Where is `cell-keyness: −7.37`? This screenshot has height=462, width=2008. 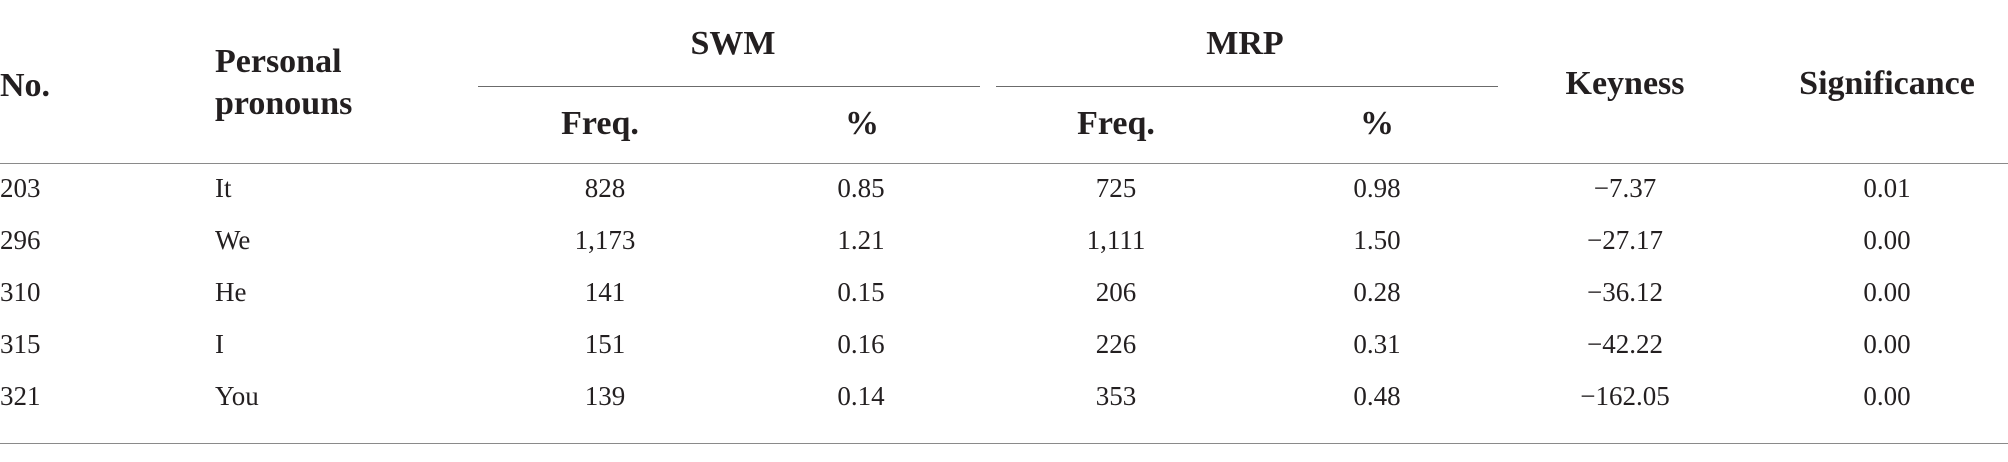 cell-keyness: −7.37 is located at coordinates (1625, 188).